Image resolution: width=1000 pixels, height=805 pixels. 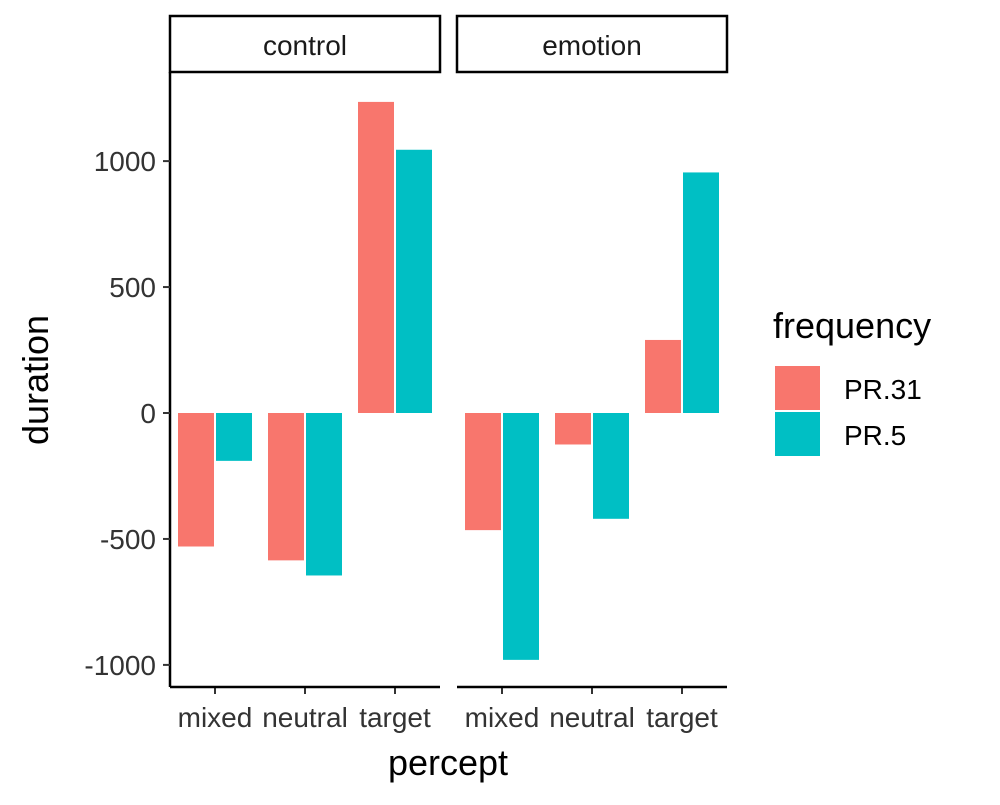 What do you see at coordinates (521, 536) in the screenshot?
I see `bar-emotion-mixed-PR5` at bounding box center [521, 536].